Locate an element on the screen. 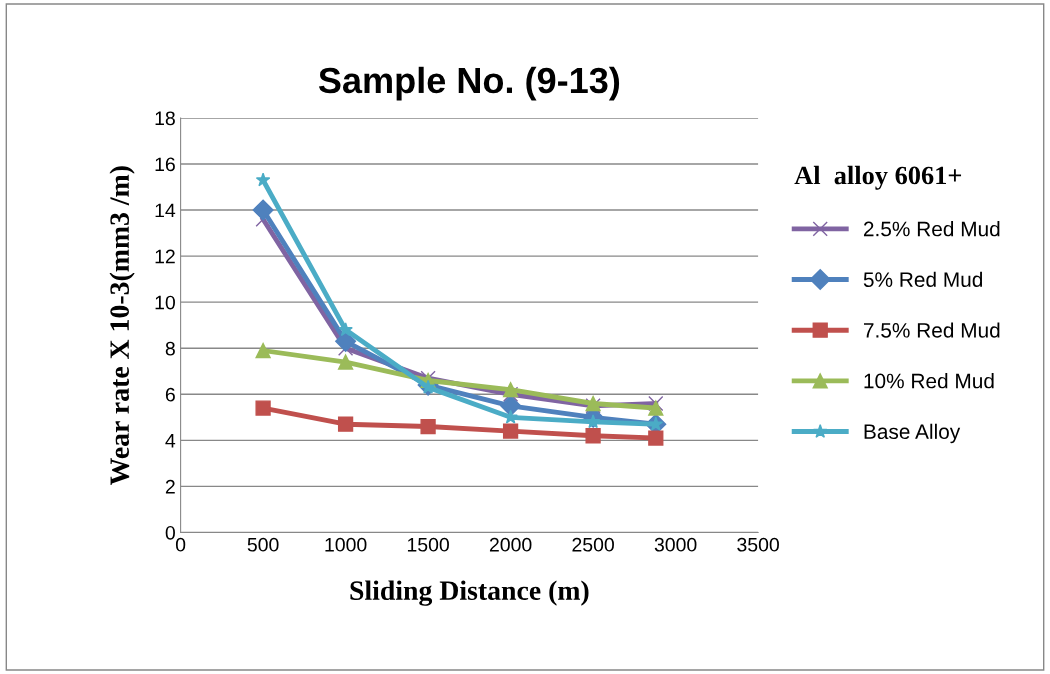 The image size is (1050, 674). legend-label: 7.5% Red Mud is located at coordinates (931, 330).